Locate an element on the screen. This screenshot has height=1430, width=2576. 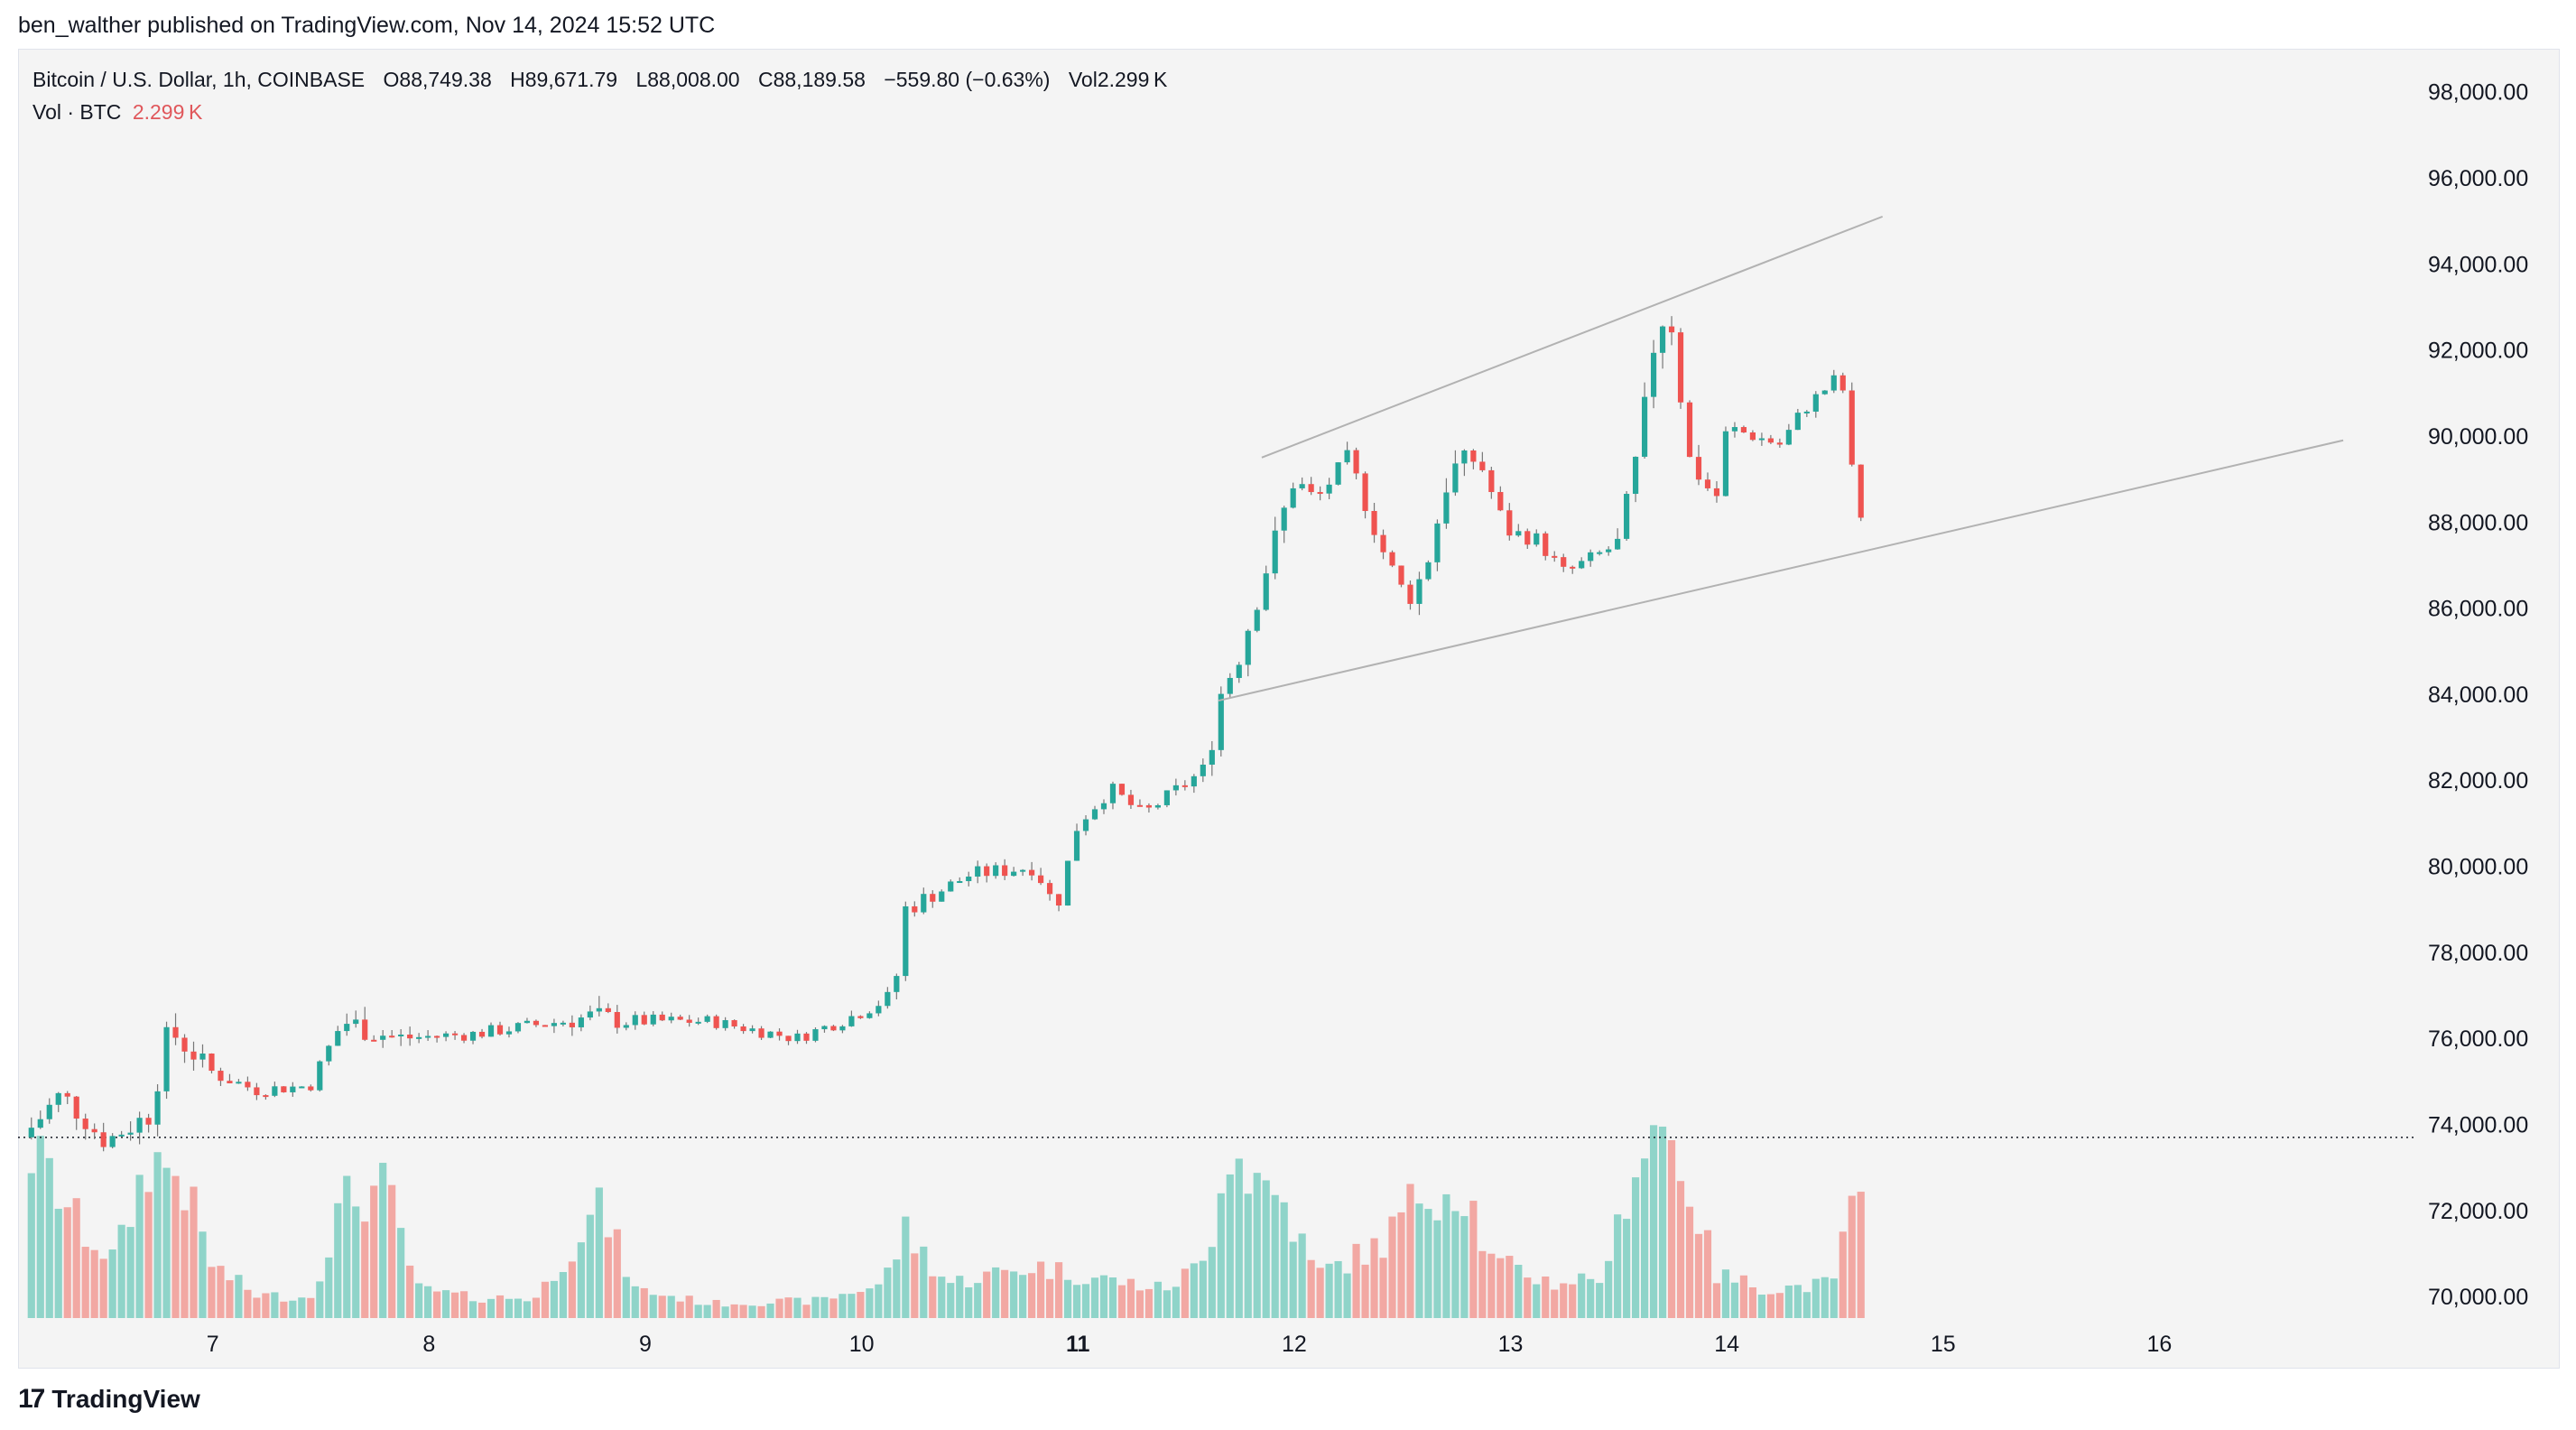
price-tick-label: 74,000.00 is located at coordinates (2478, 1126).